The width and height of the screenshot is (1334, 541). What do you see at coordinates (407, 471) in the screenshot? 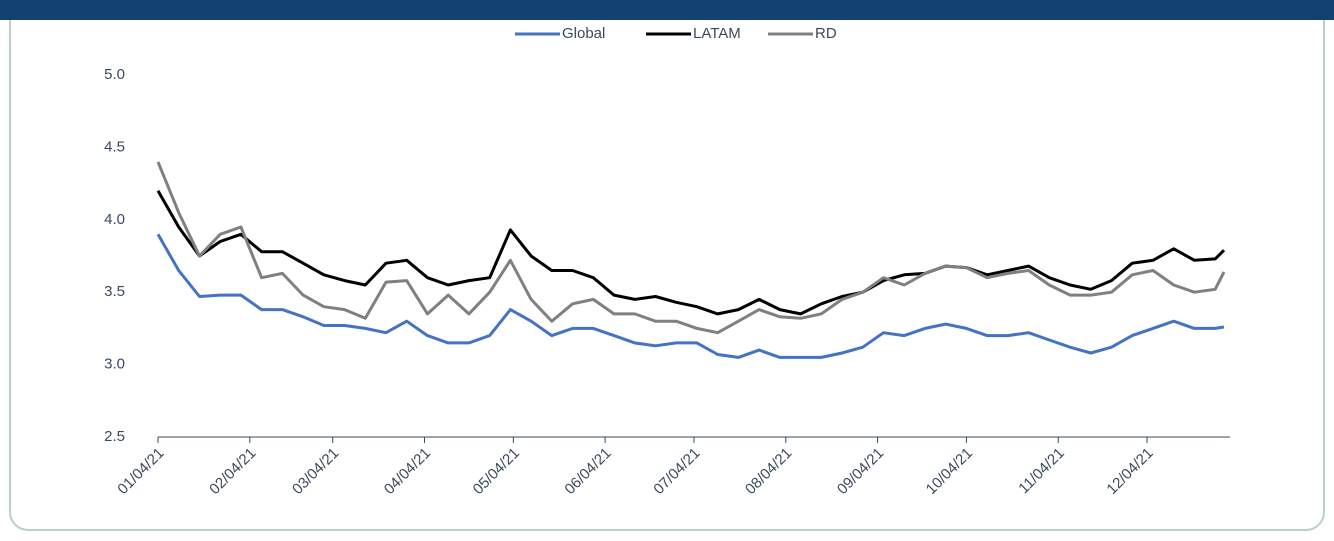
I see `x-tick-label: 04/04/21` at bounding box center [407, 471].